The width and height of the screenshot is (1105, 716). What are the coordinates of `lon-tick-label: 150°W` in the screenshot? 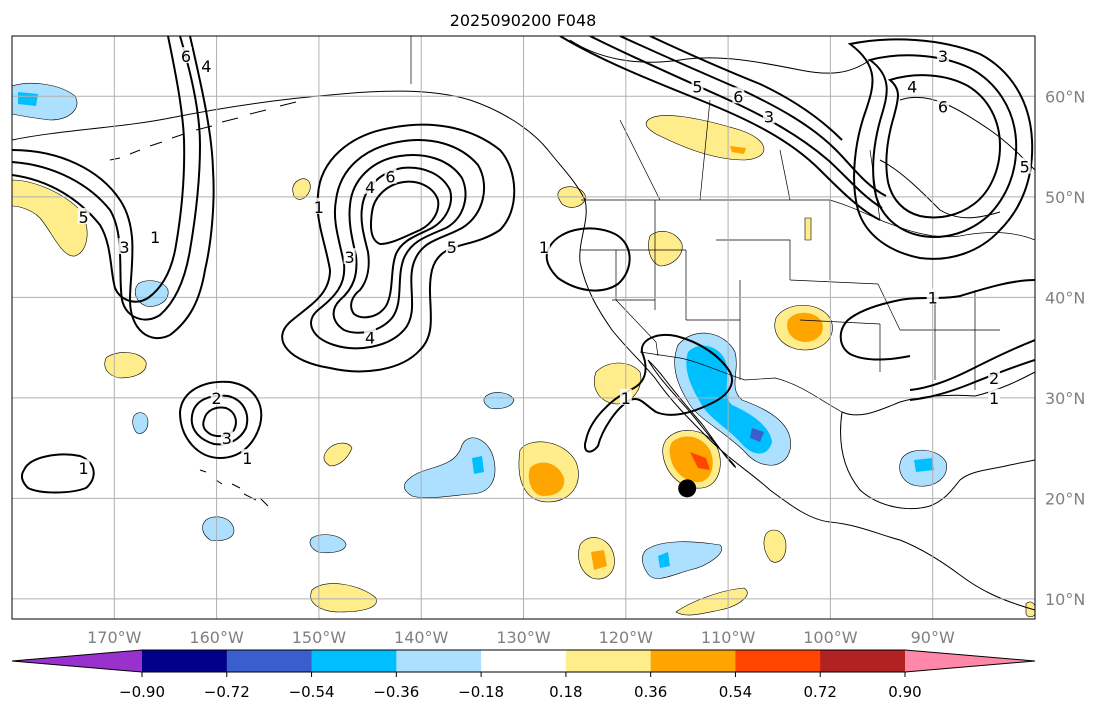 It's located at (319, 637).